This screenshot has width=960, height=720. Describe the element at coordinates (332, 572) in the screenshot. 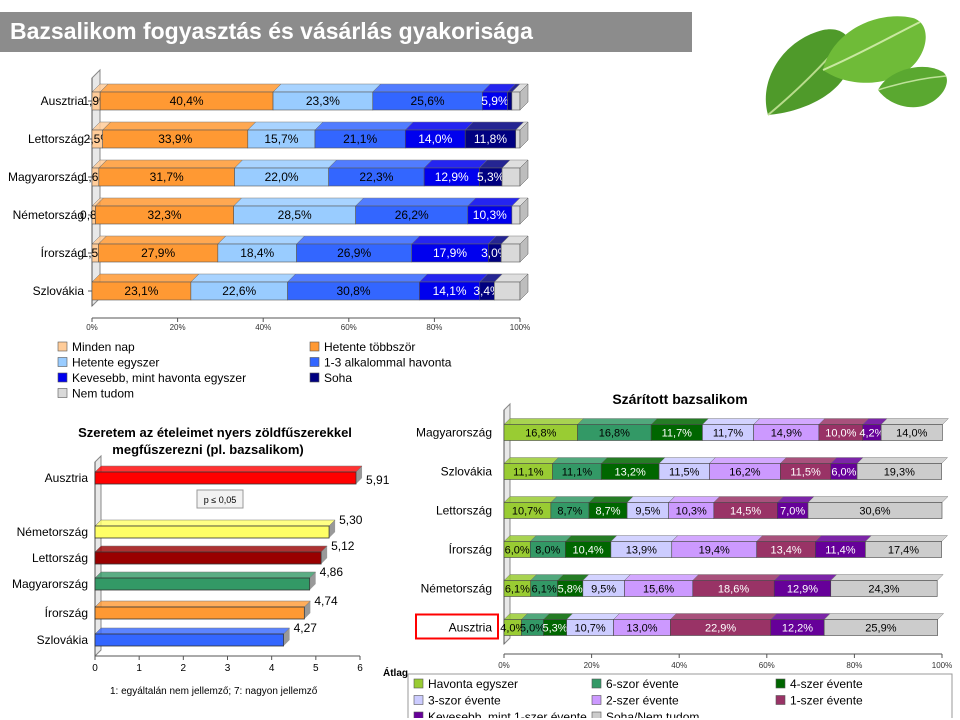

I see `data-label: 4,86` at that location.